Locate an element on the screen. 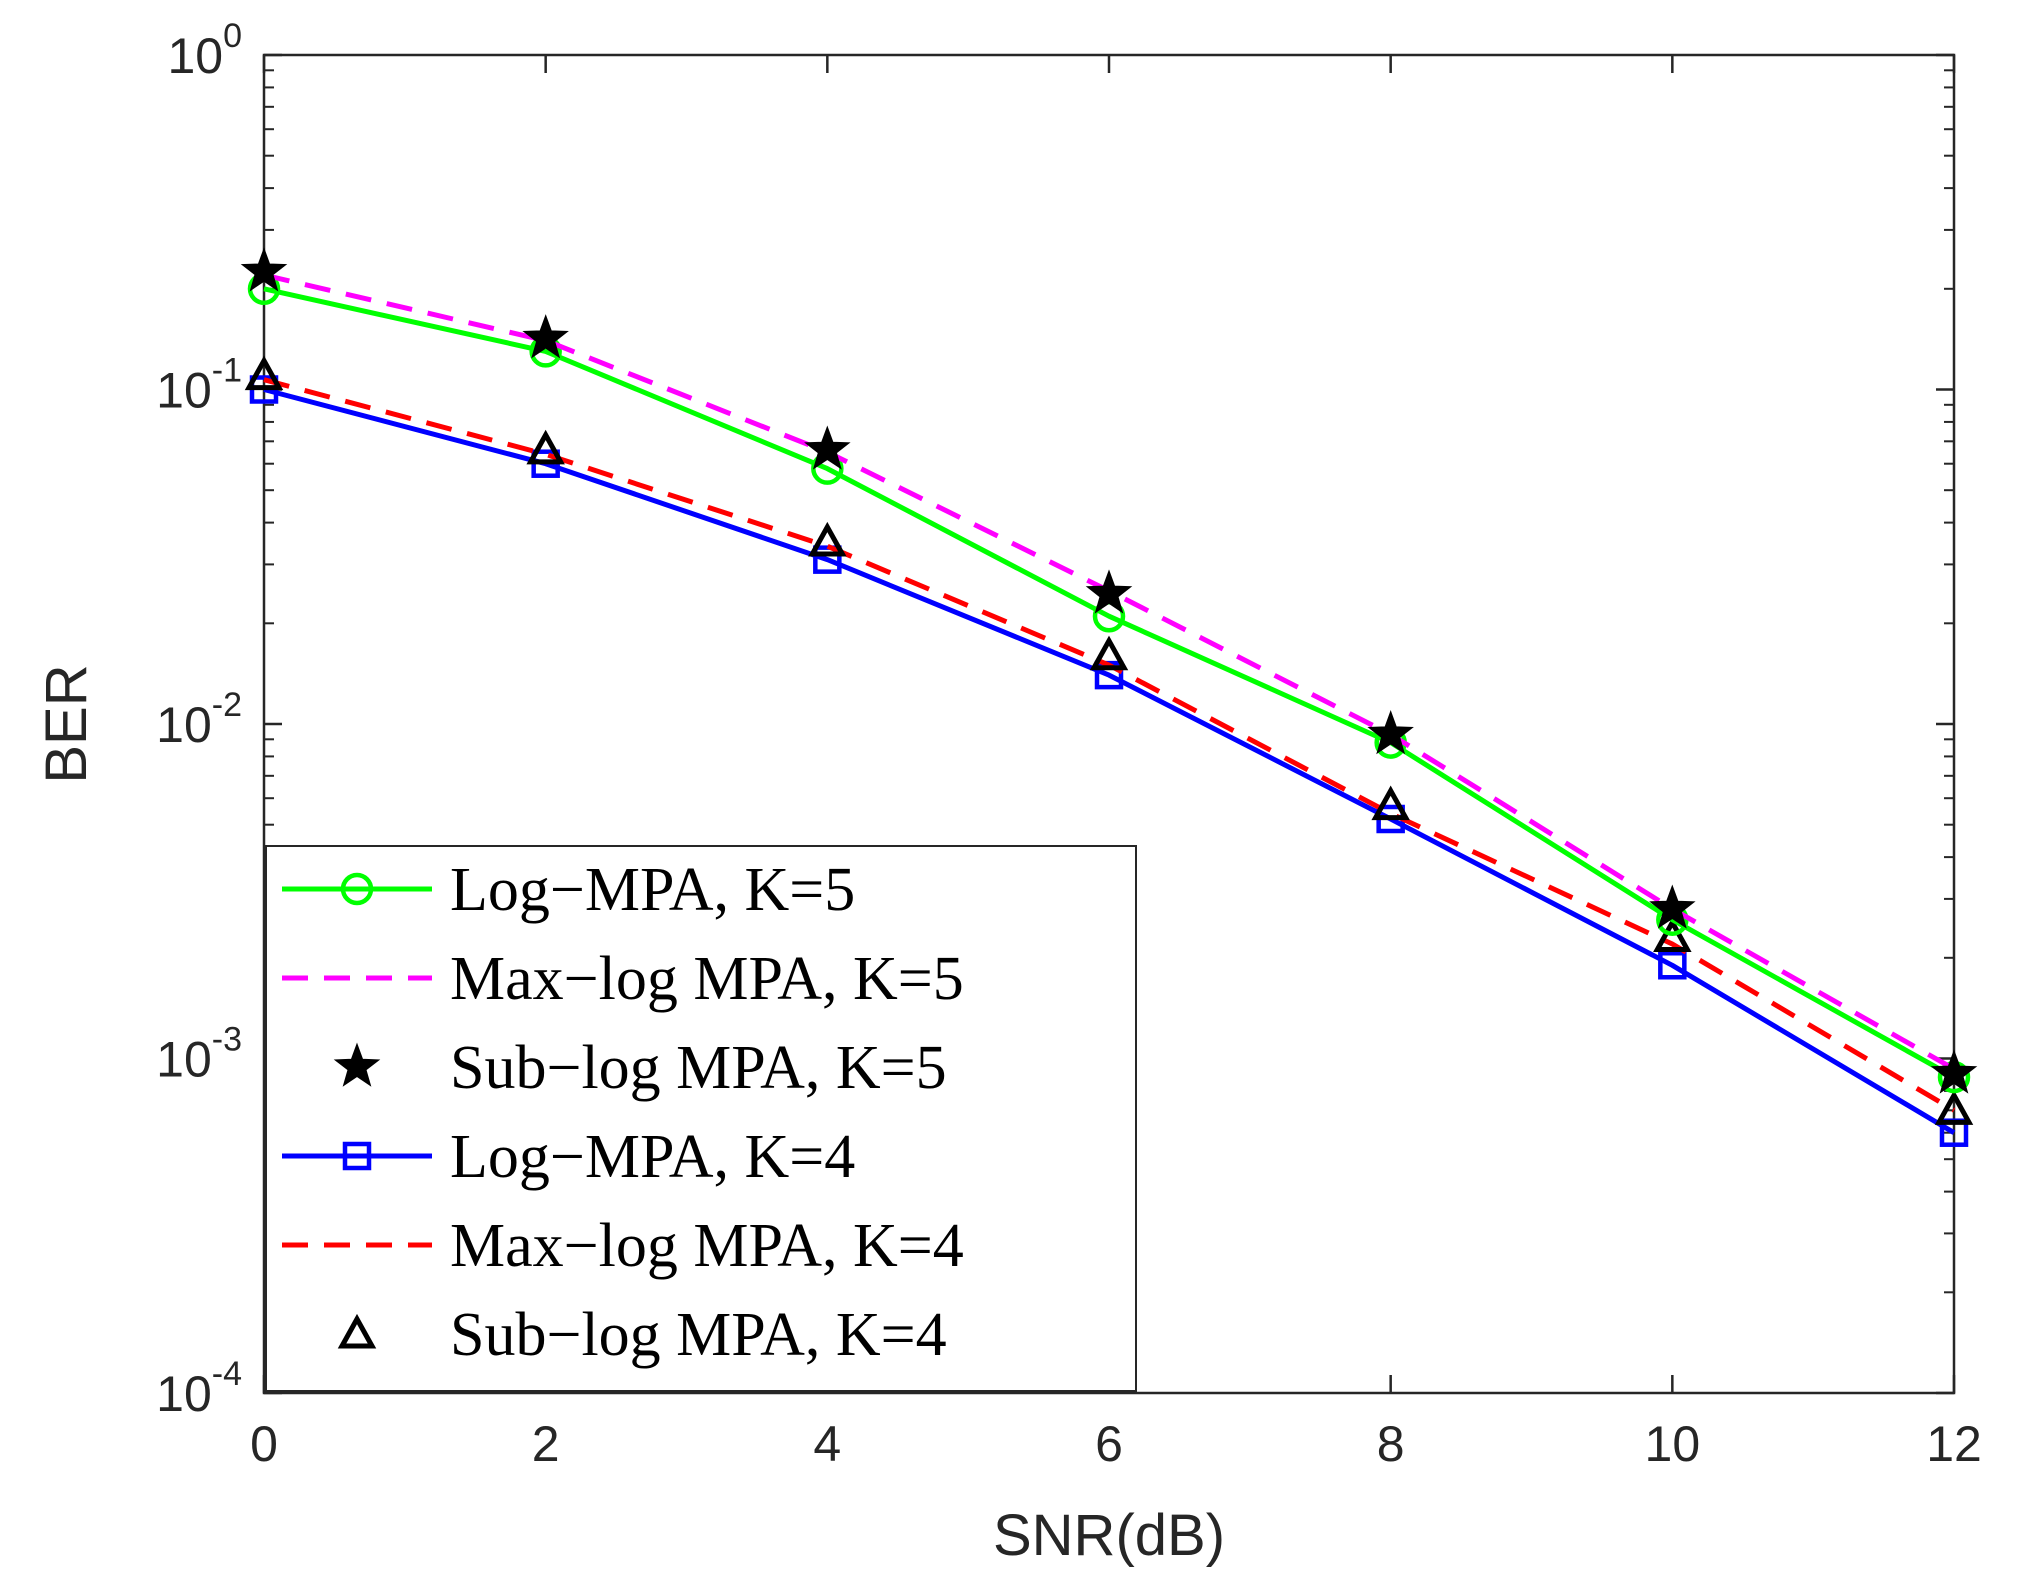 The image size is (2021, 1593). legend-label: Max−log MPA, K=5 is located at coordinates (707, 979).